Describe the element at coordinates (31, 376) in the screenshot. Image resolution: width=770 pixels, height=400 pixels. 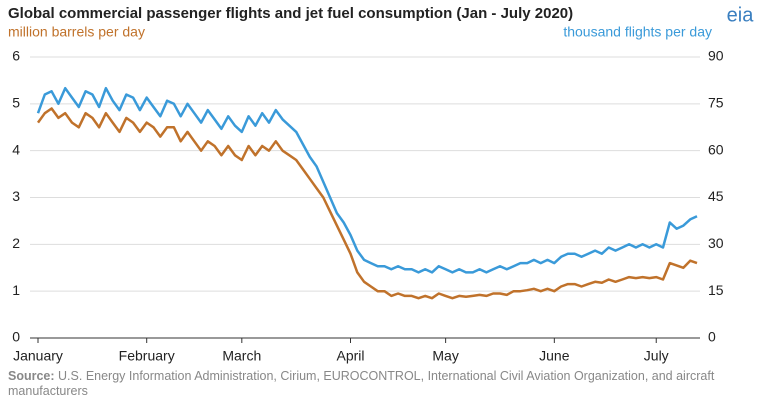
I see `source-label: Source:` at that location.